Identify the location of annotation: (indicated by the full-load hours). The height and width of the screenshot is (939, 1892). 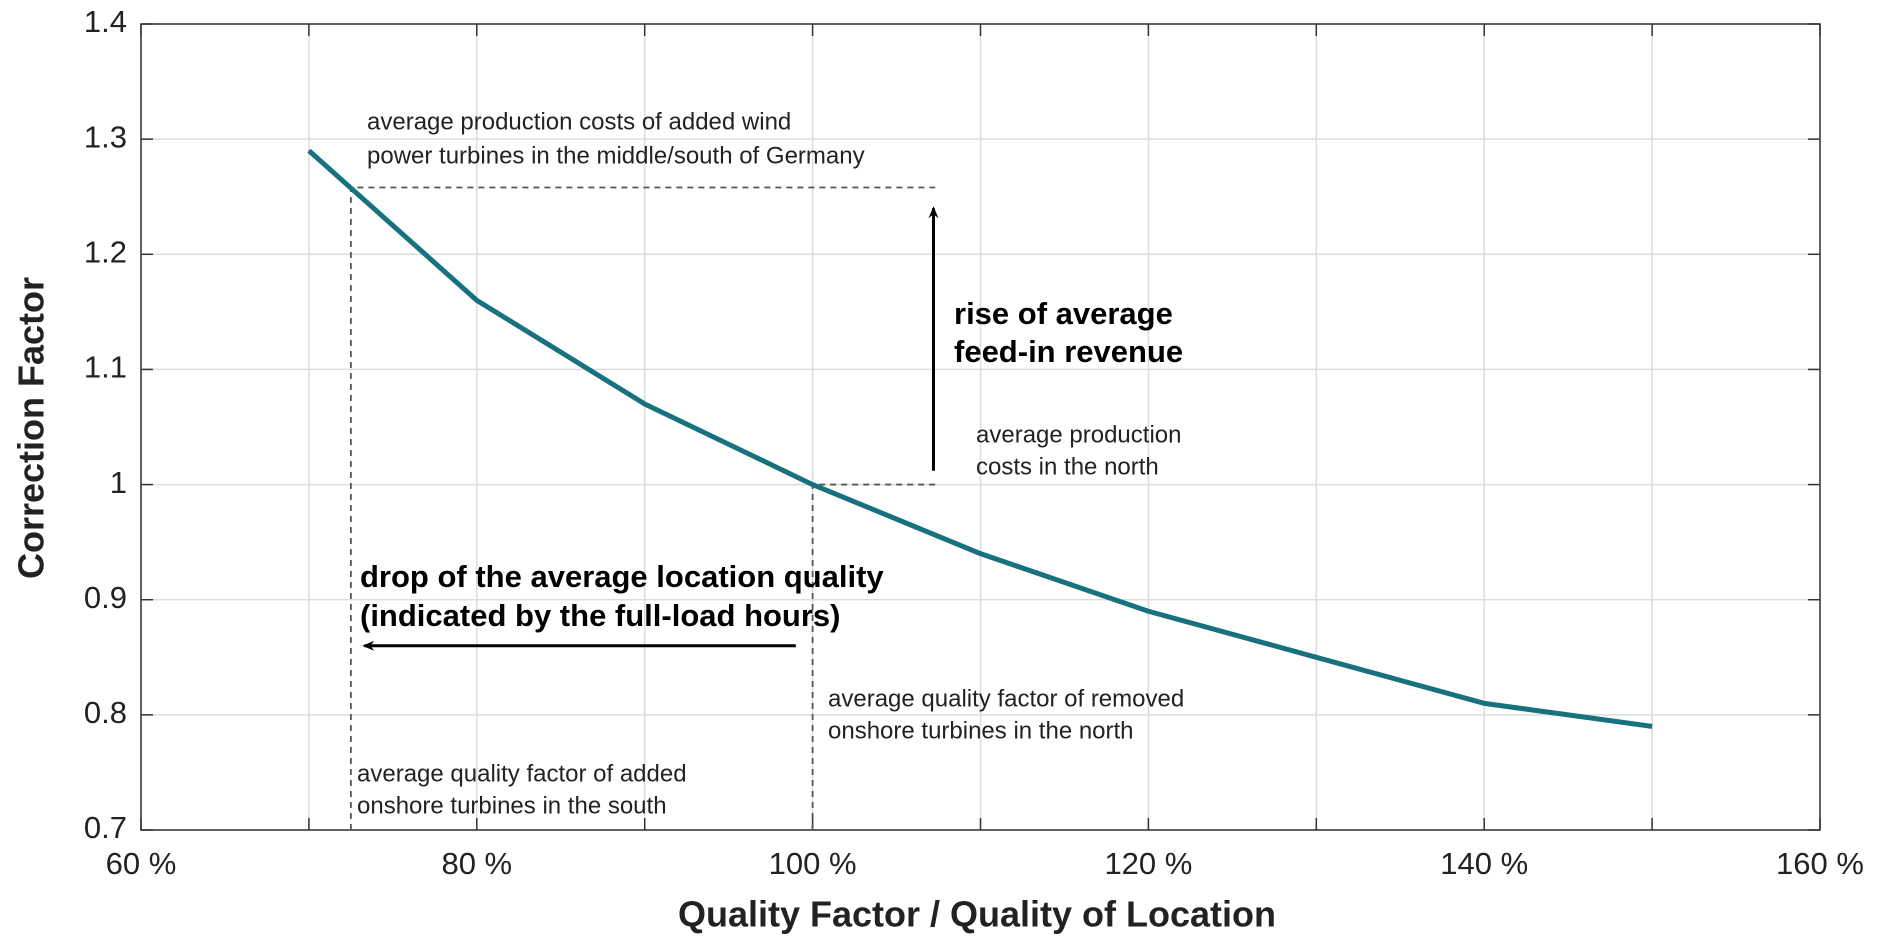
(600, 615).